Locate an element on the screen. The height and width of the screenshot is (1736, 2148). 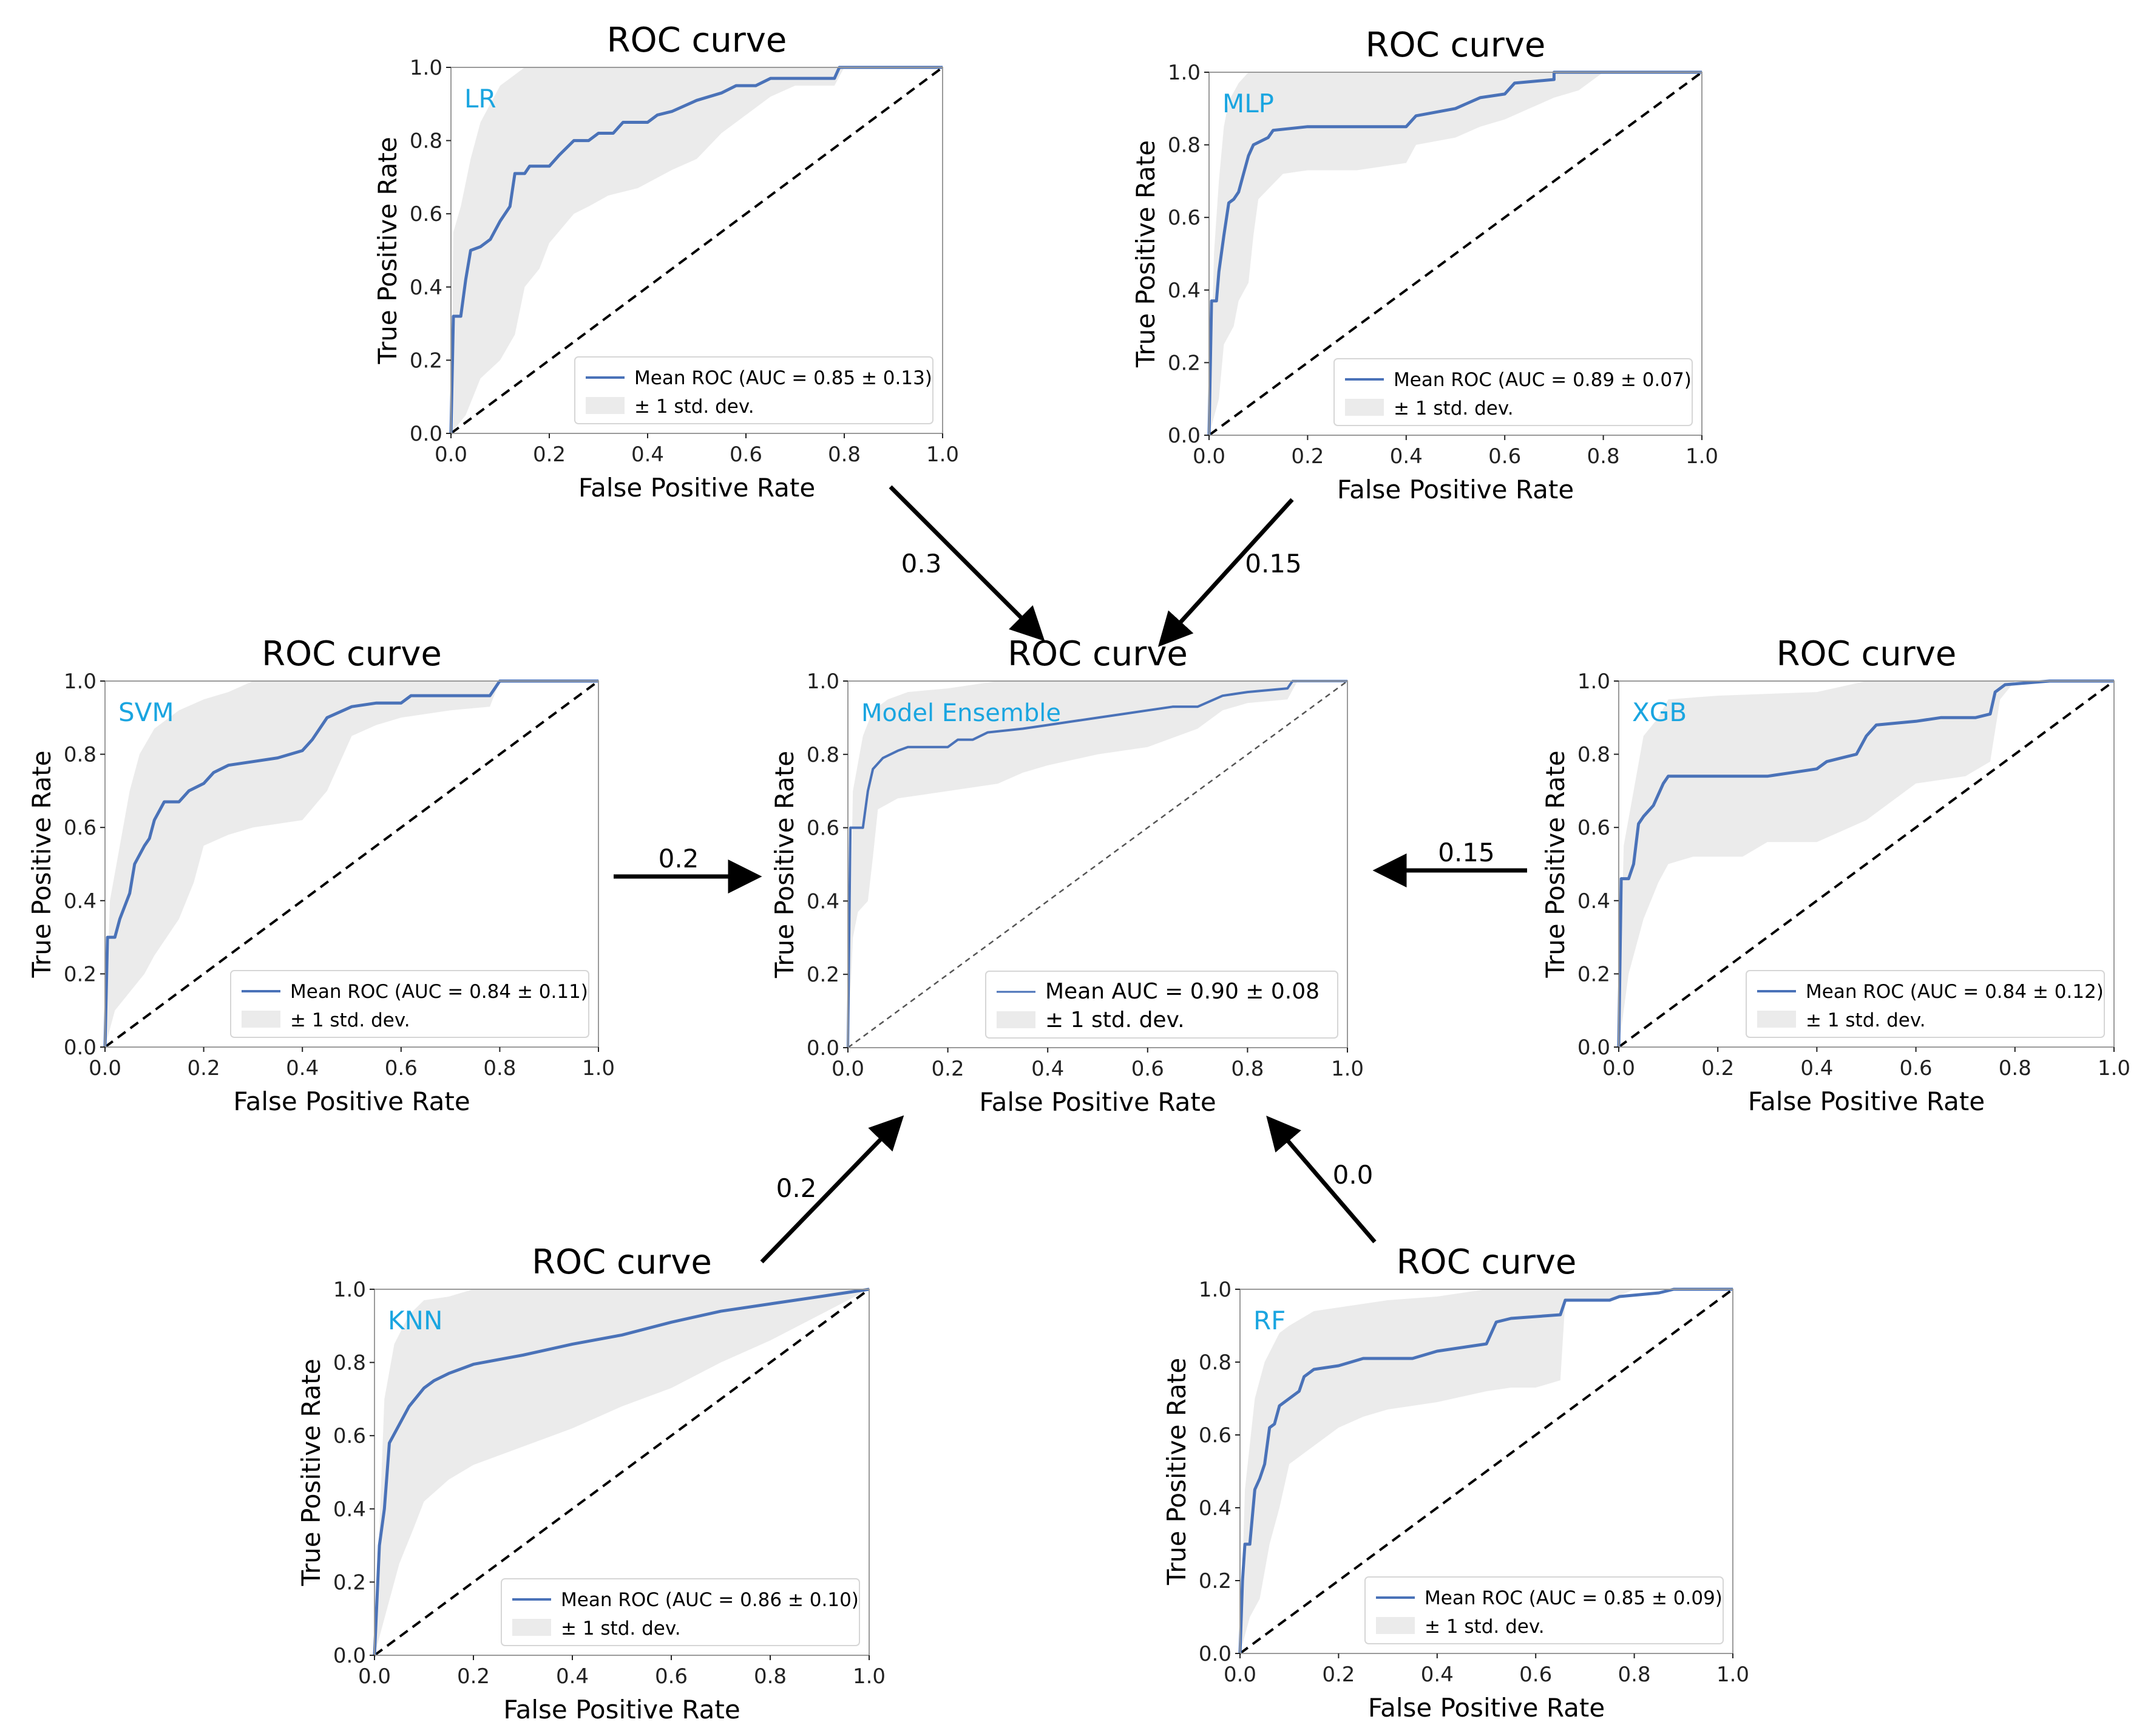
weight-arrow-xgb: 0.15 is located at coordinates (1449, 862).